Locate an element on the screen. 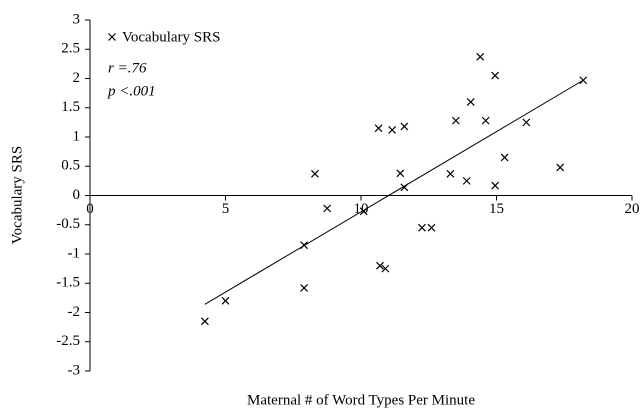  legend-label: Vocabulary SRS is located at coordinates (171, 37).